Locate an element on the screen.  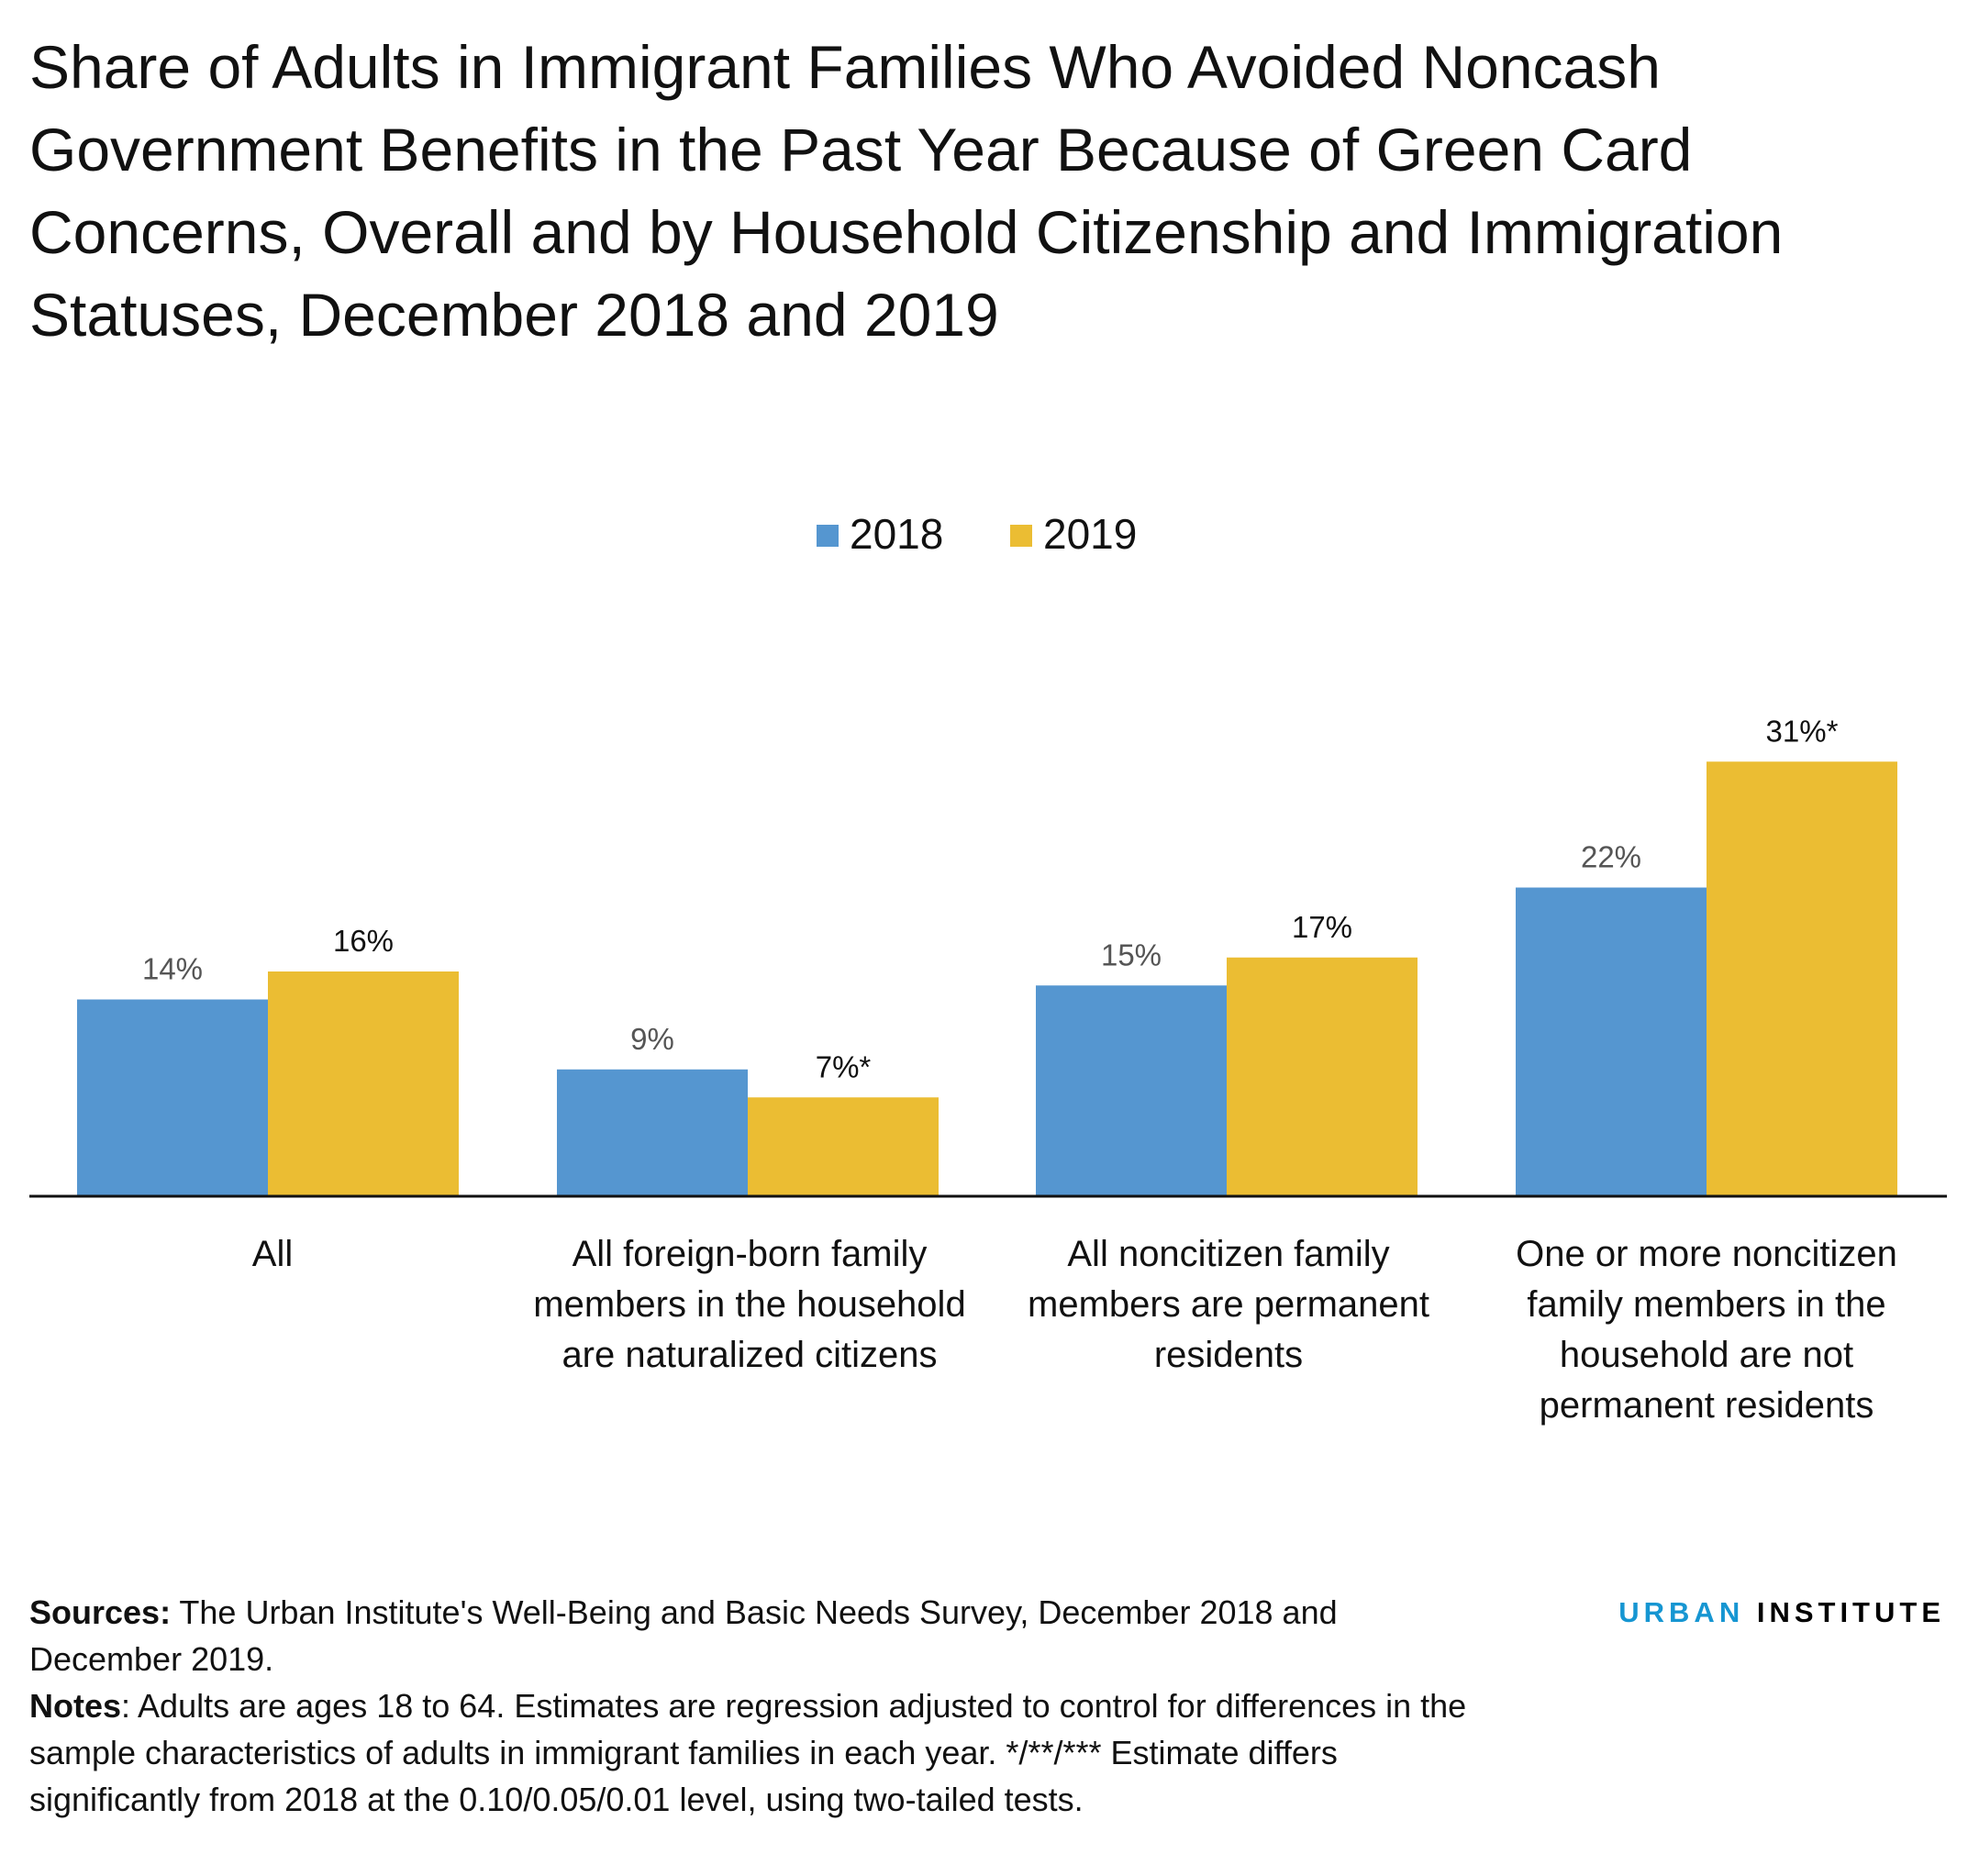
legend: 2018 2019 is located at coordinates (977, 534).